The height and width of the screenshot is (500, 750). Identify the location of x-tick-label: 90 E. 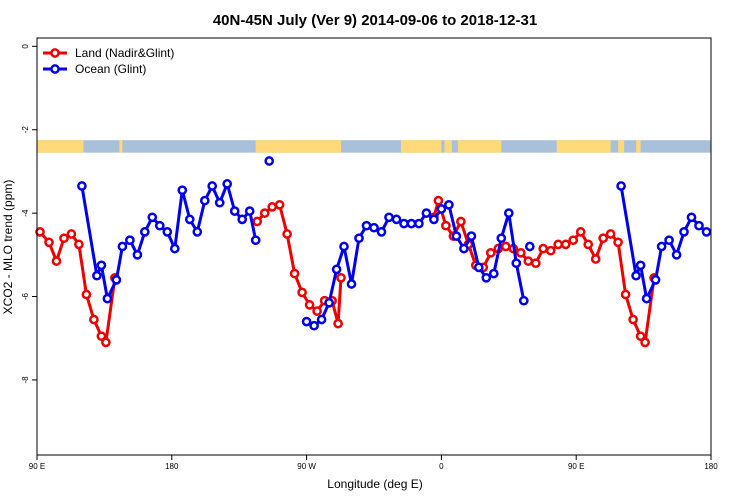
(37, 466).